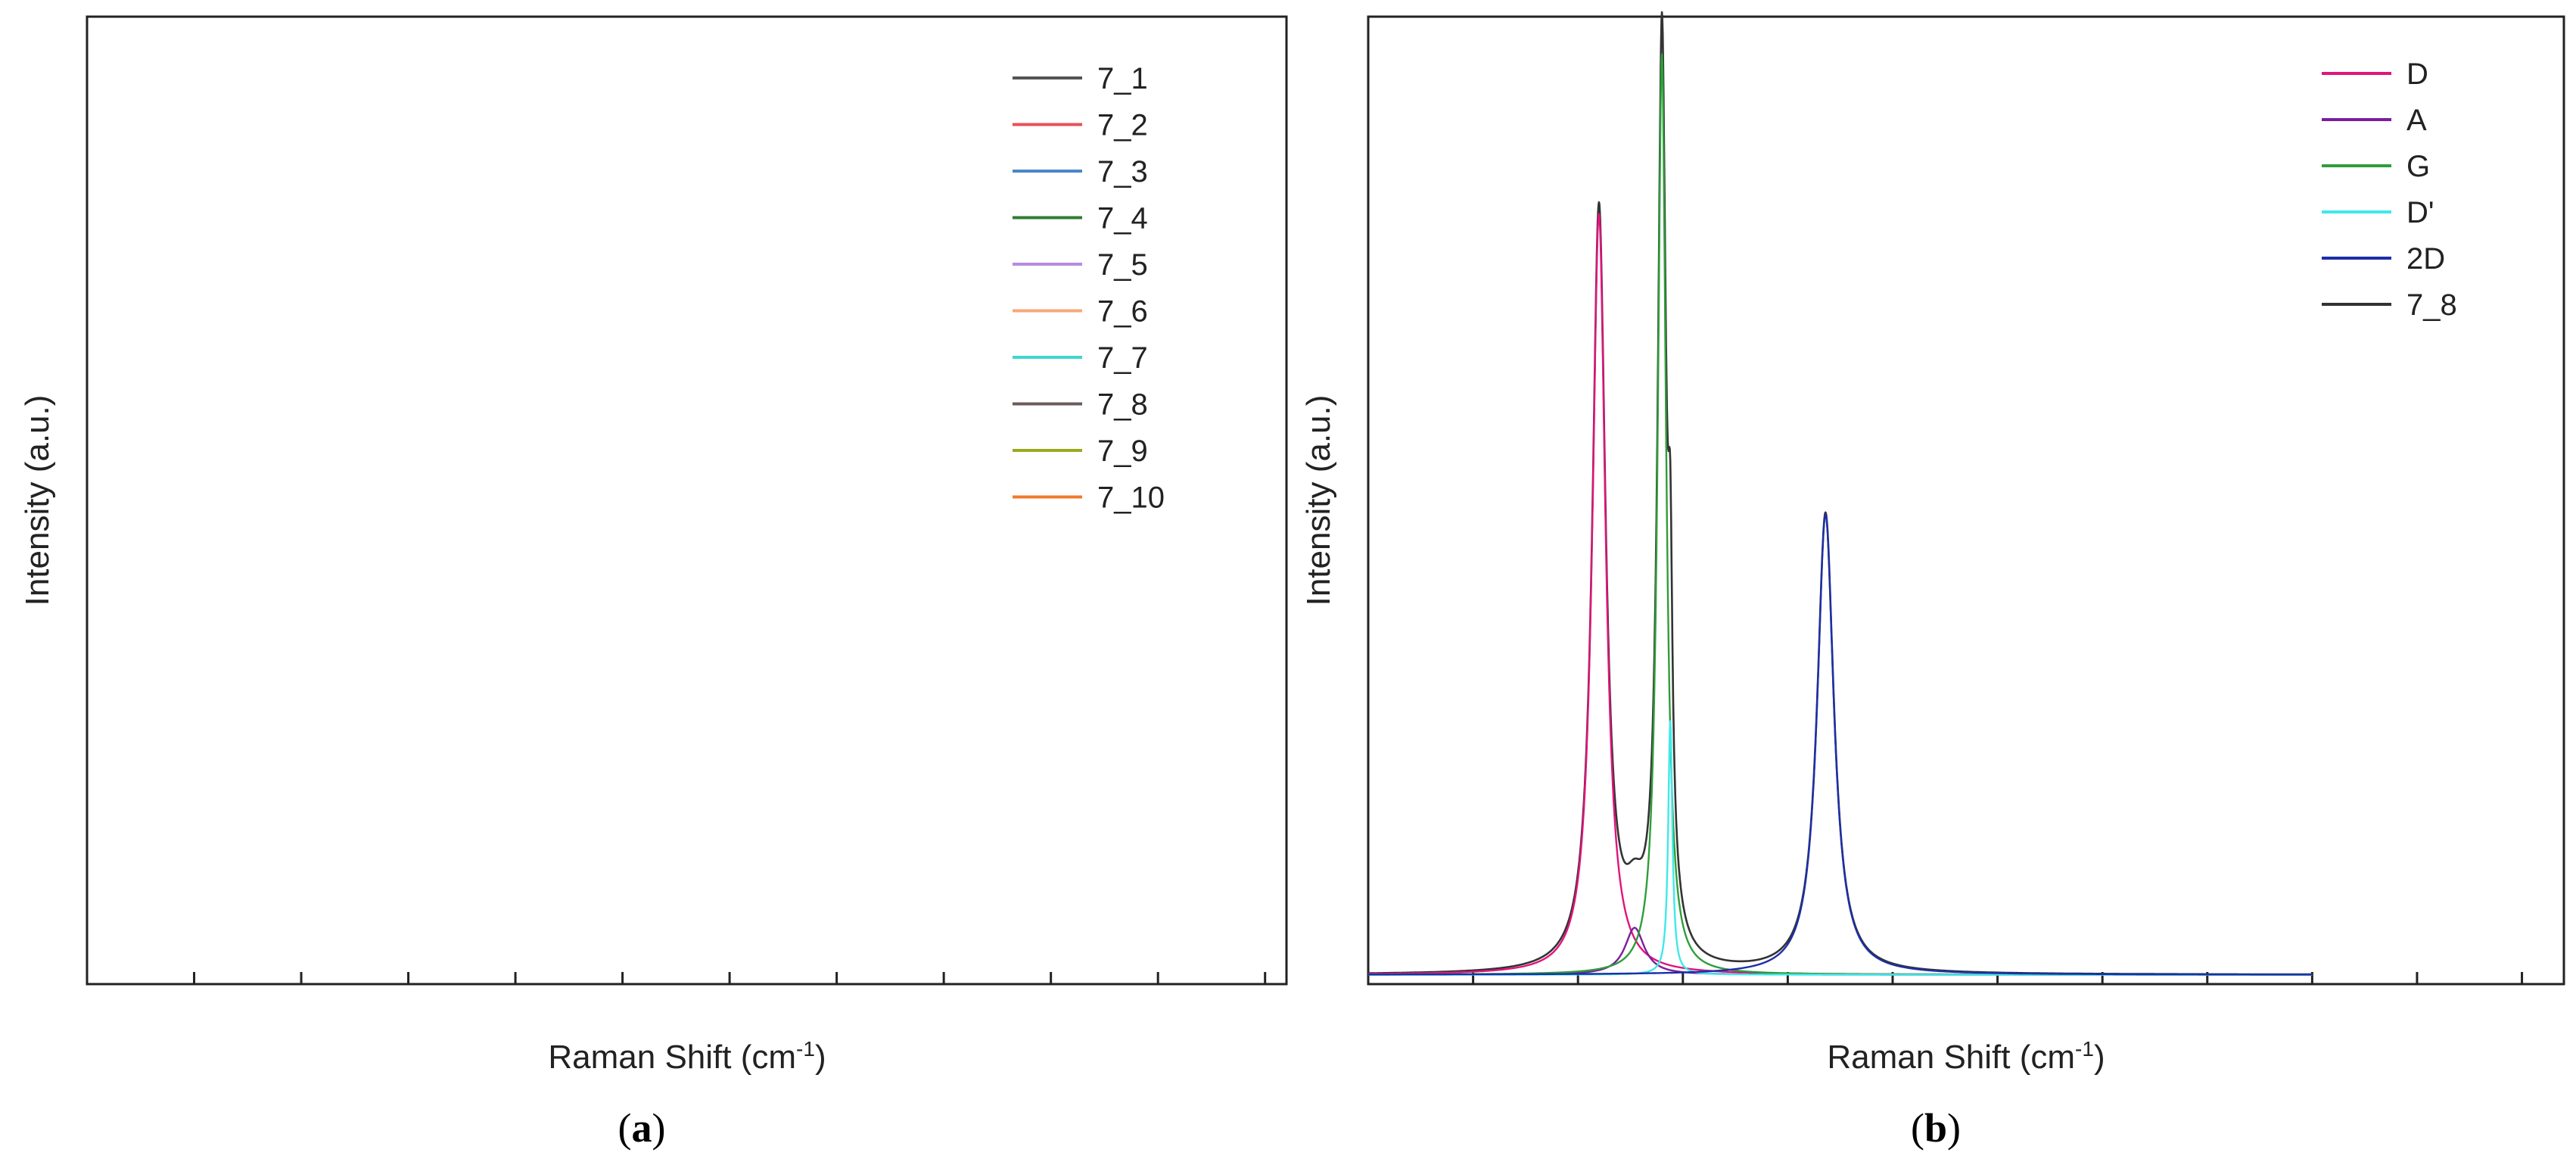  I want to click on panel-a-legend-label-7-10: 7_10, so click(1131, 498).